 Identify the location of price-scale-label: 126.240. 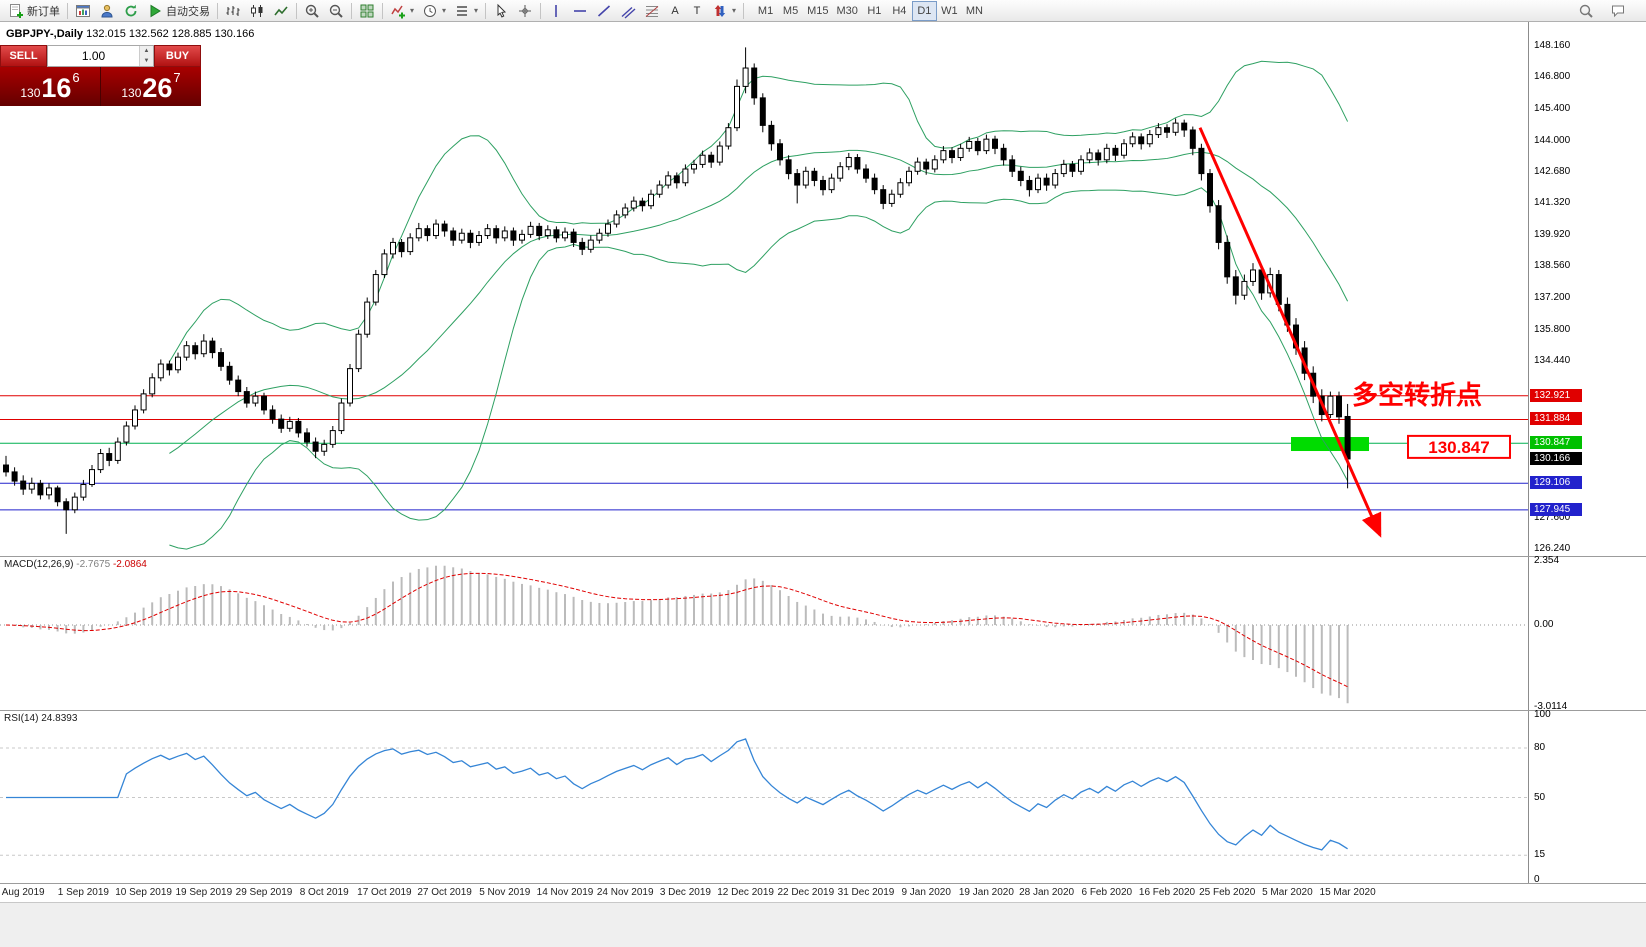
(1552, 548).